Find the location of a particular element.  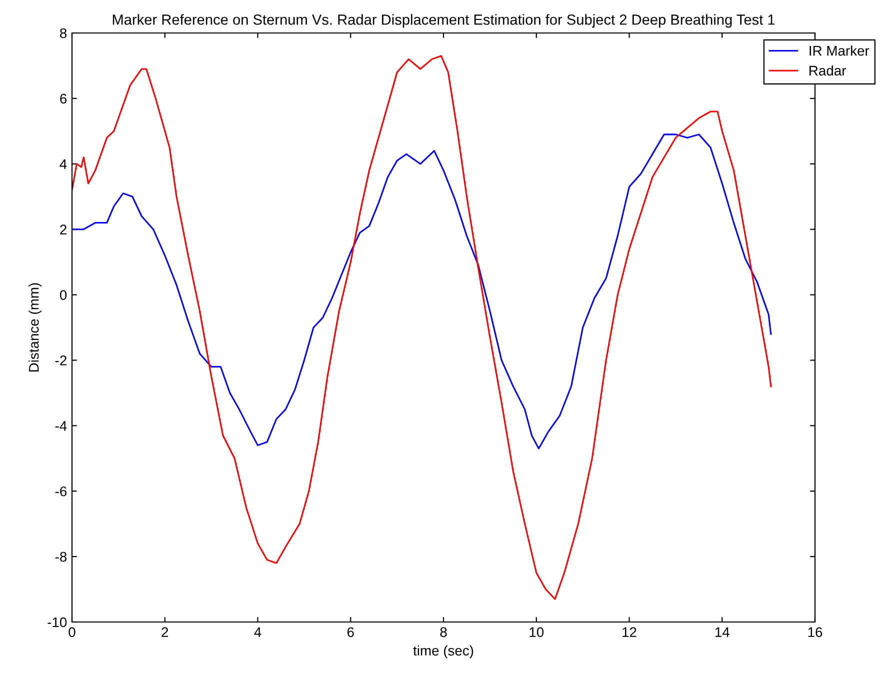

x-tick-label: 6 is located at coordinates (350, 632).